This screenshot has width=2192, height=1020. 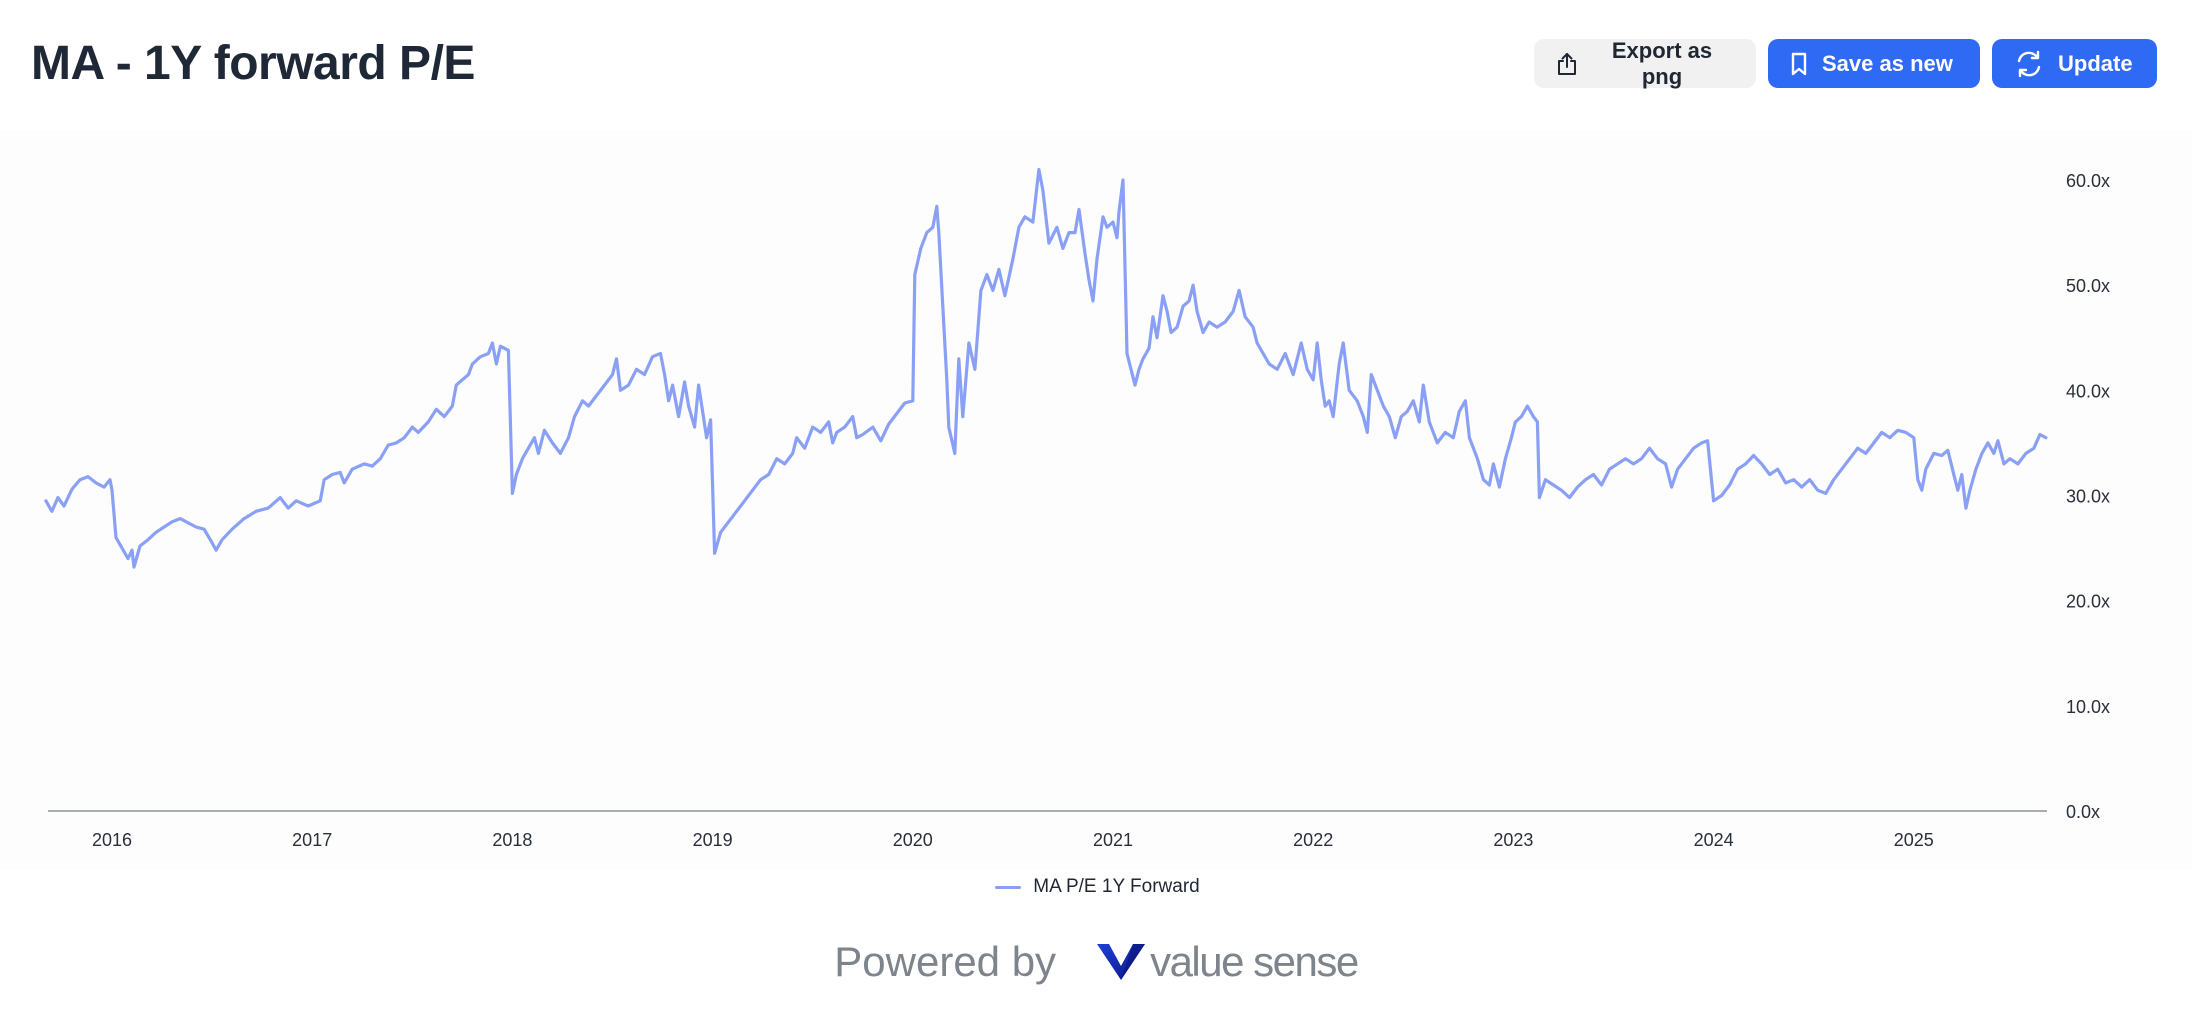 I want to click on powered-by-text: Powered by, so click(x=945, y=961).